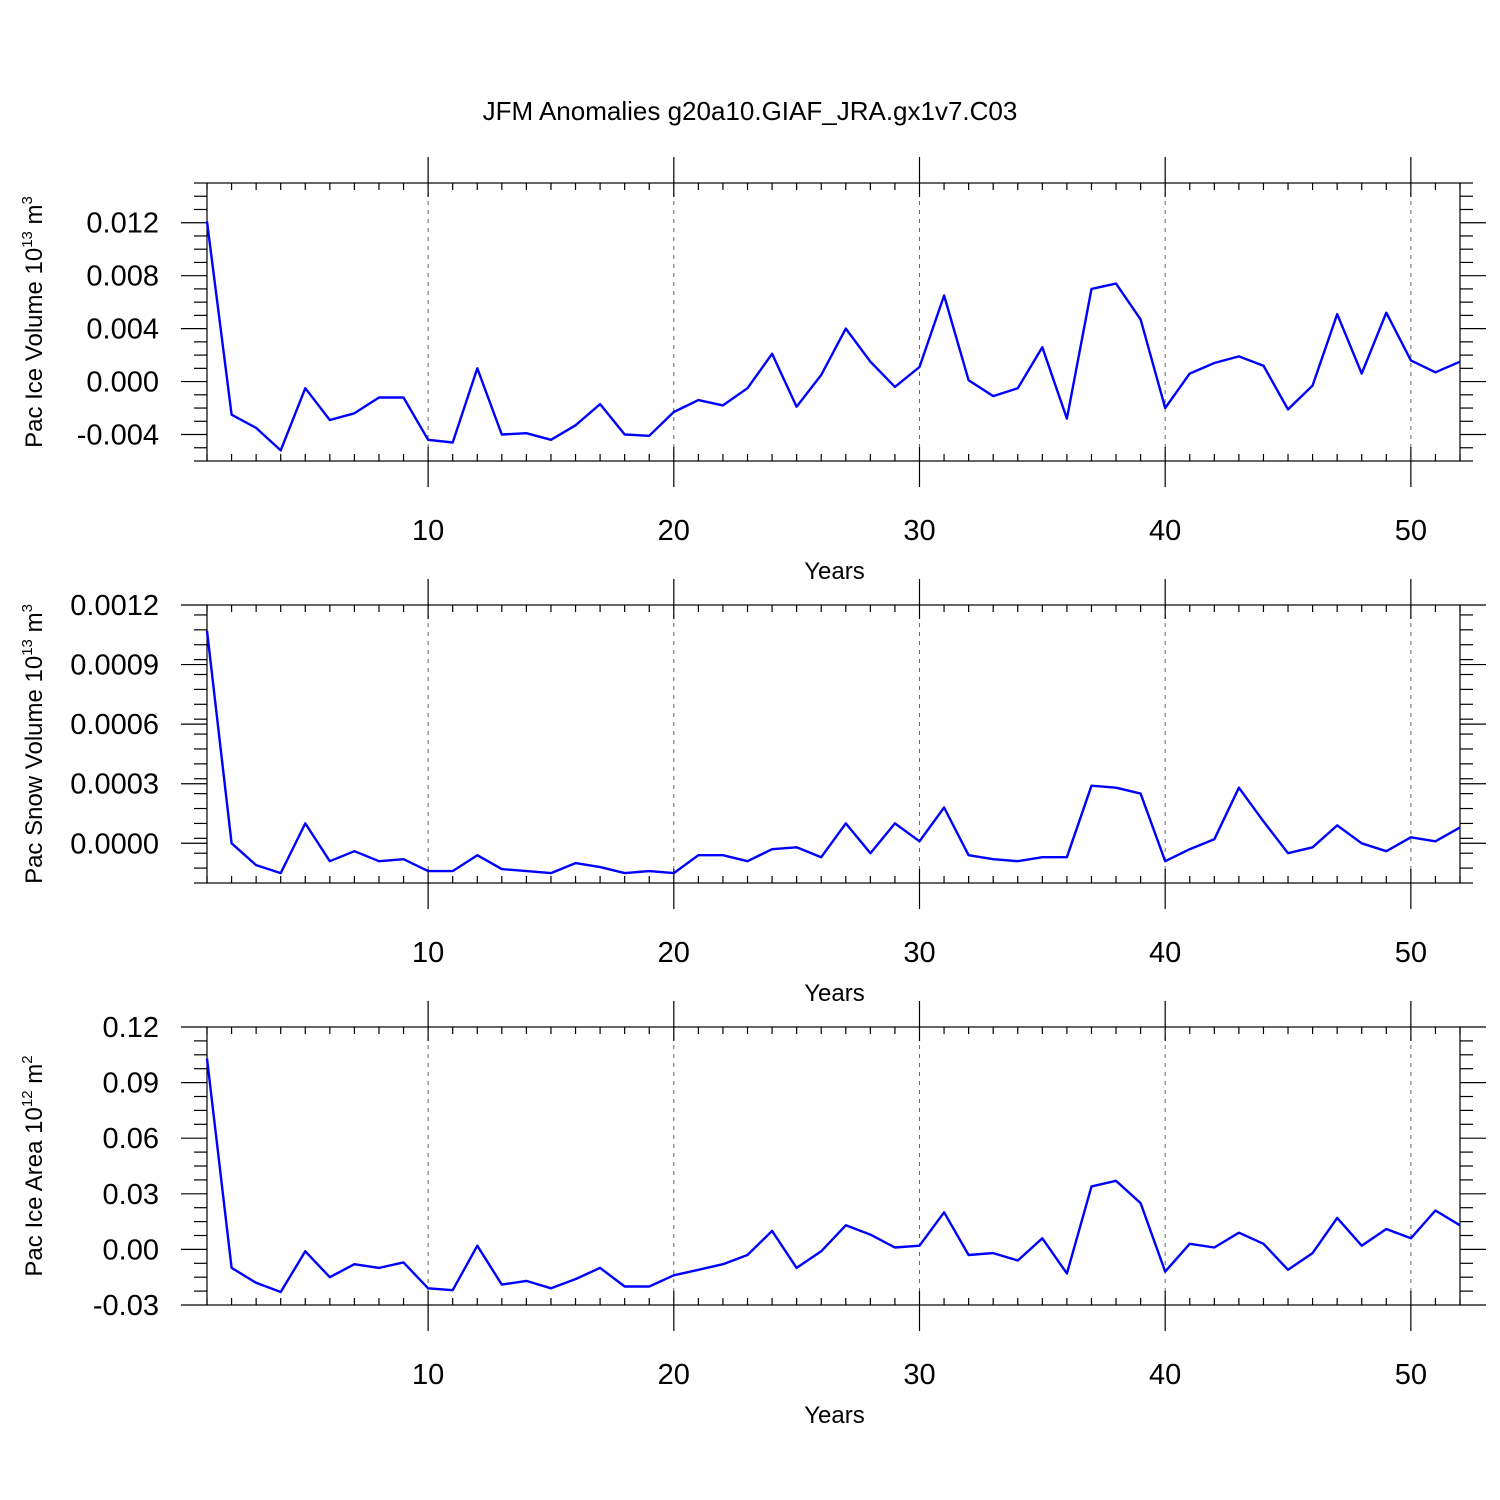 The image size is (1500, 1500). What do you see at coordinates (114, 606) in the screenshot?
I see `snow-volume-y-tick-label: 0.0012` at bounding box center [114, 606].